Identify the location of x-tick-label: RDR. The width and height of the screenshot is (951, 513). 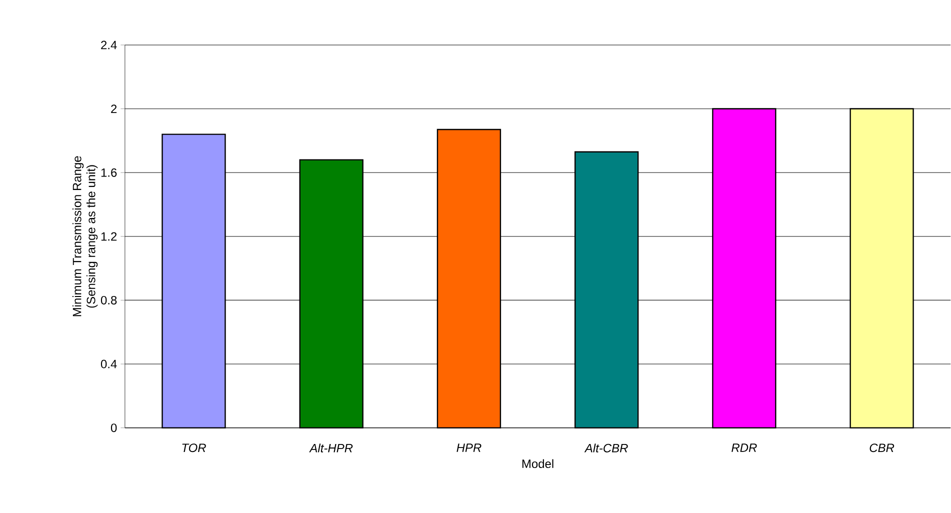
(744, 448).